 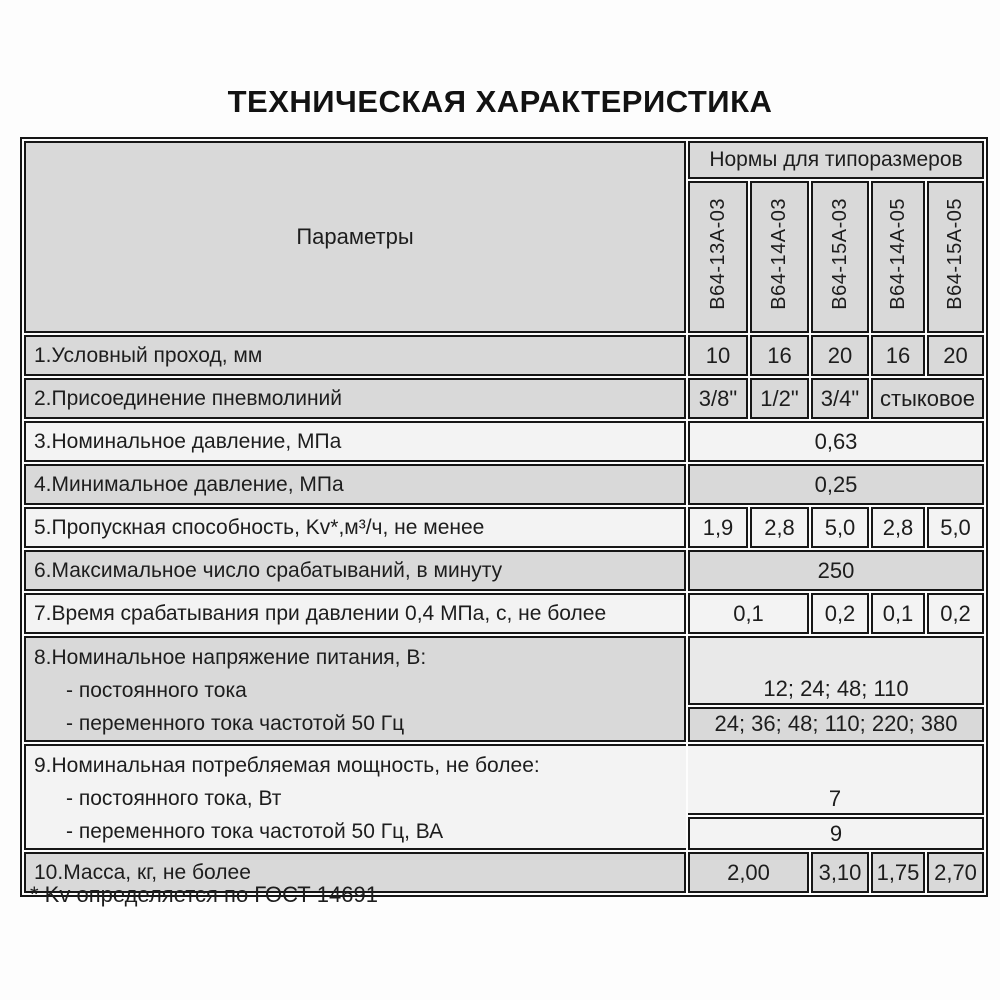 I want to click on value-cell: стыковое, so click(x=928, y=398).